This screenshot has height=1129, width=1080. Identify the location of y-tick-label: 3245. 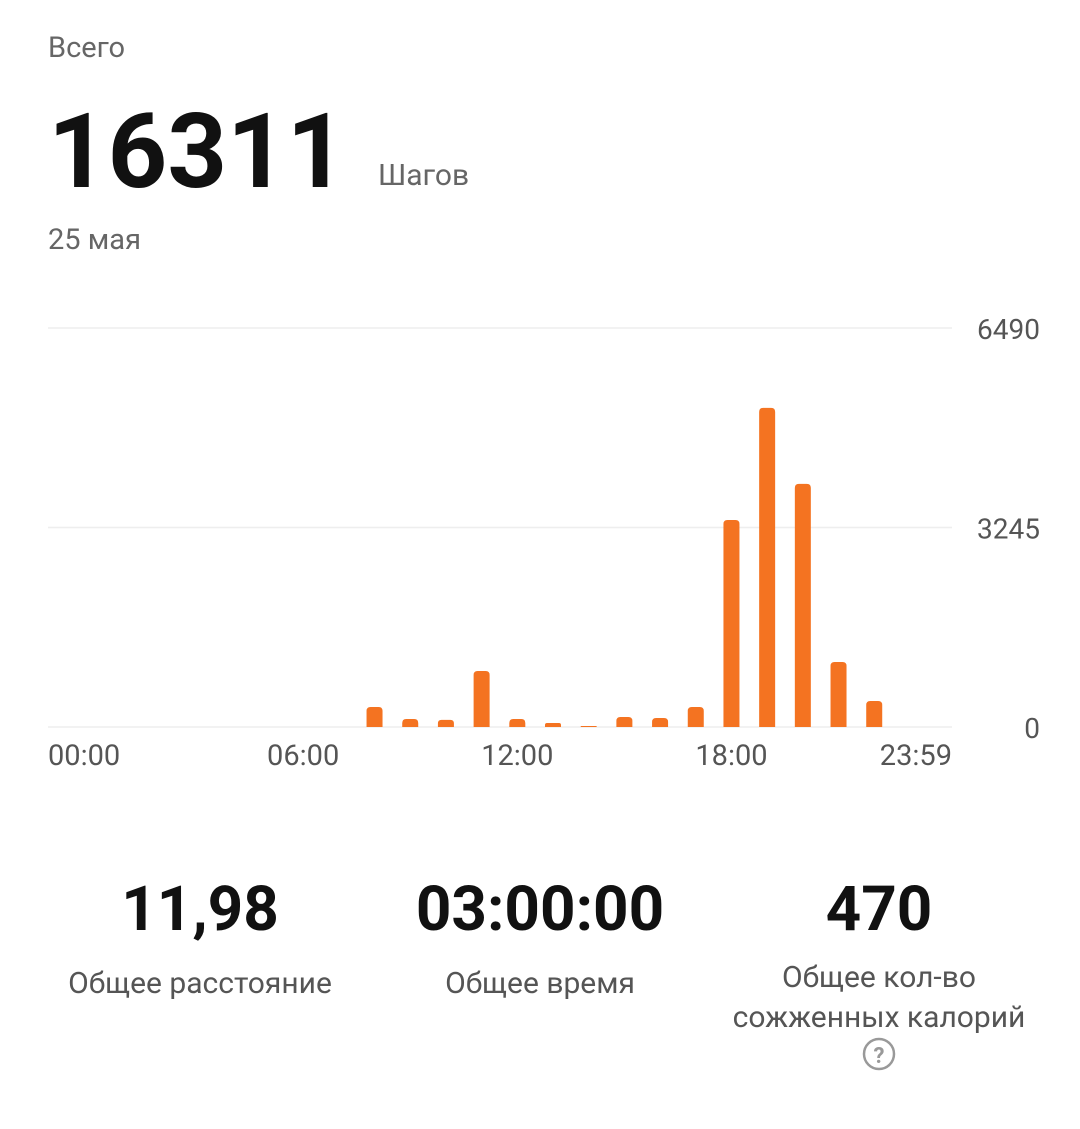
(1008, 529).